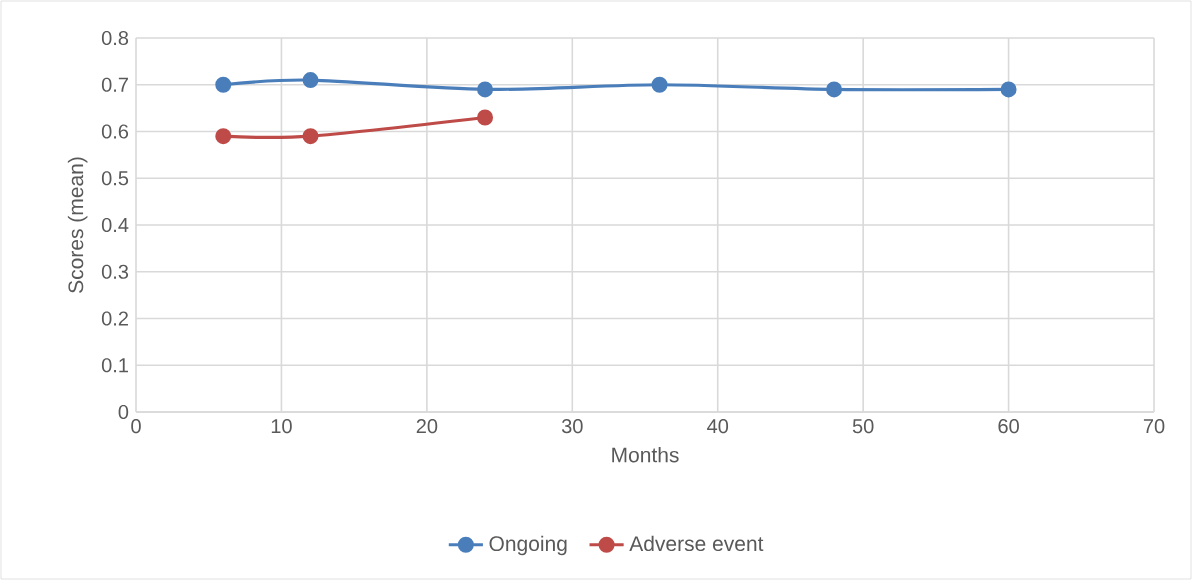  I want to click on y-tick-label: 0, so click(123, 412).